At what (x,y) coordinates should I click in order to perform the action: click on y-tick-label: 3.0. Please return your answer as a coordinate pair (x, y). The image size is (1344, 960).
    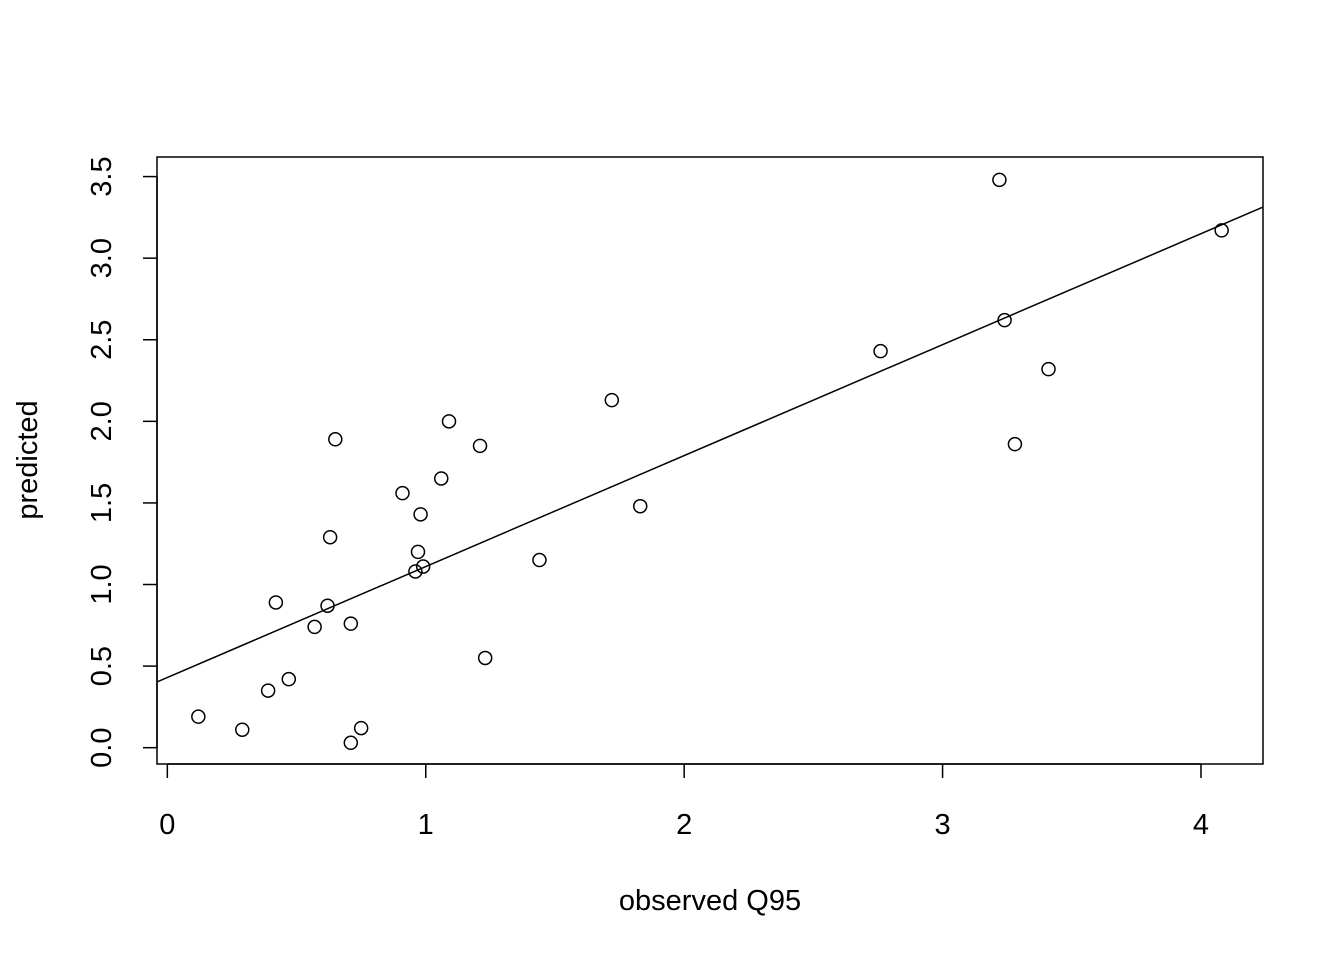
    Looking at the image, I should click on (102, 258).